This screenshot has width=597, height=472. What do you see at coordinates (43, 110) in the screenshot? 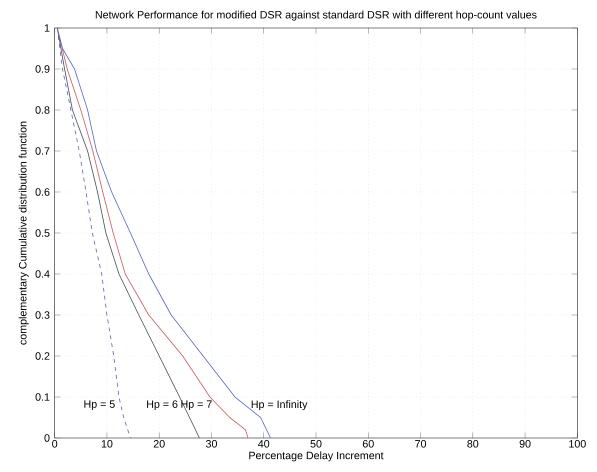
I see `y-tick-label: 0.8` at bounding box center [43, 110].